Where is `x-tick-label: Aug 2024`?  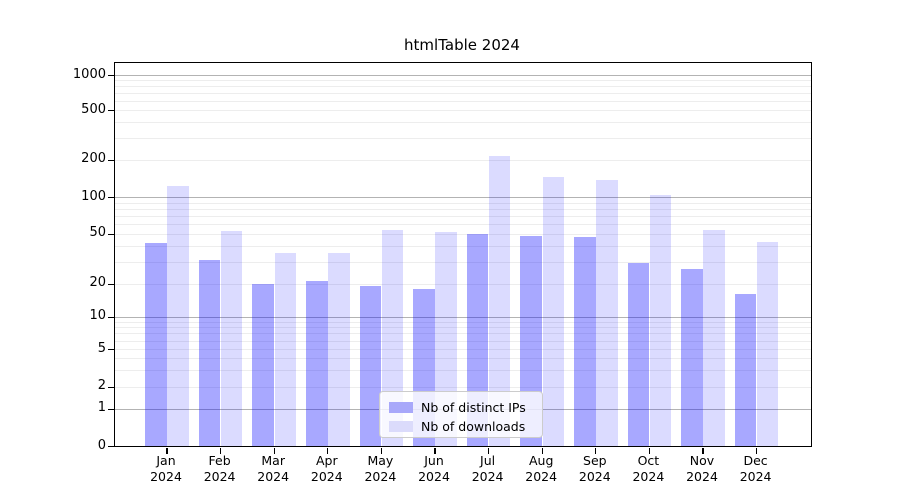
x-tick-label: Aug 2024 is located at coordinates (541, 468).